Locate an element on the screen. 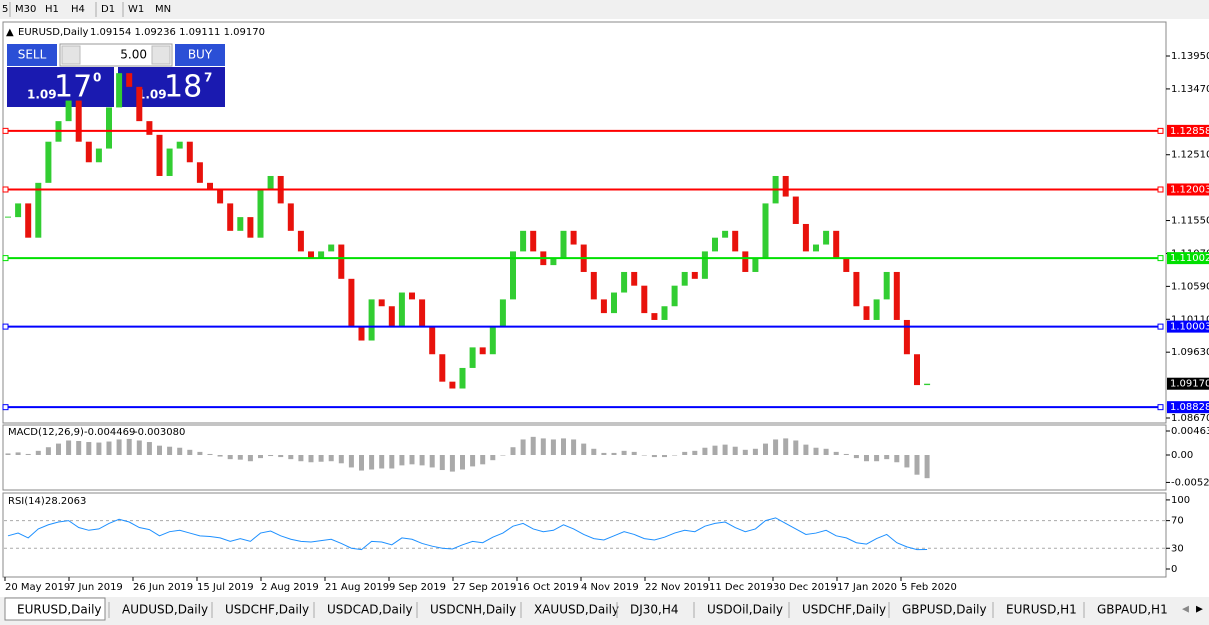 The height and width of the screenshot is (625, 1209). y-tick-label: 0.00 is located at coordinates (1182, 455).